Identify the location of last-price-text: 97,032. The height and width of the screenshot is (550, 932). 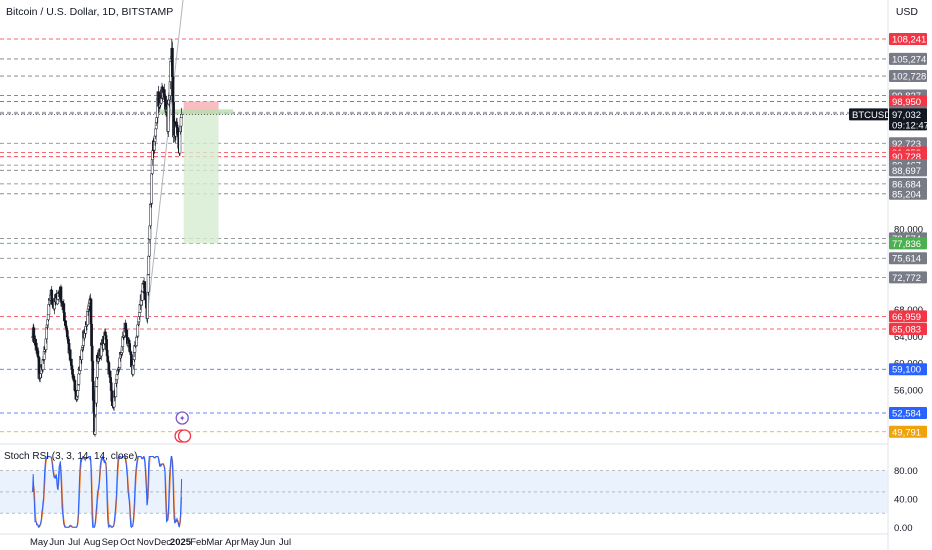
(906, 115).